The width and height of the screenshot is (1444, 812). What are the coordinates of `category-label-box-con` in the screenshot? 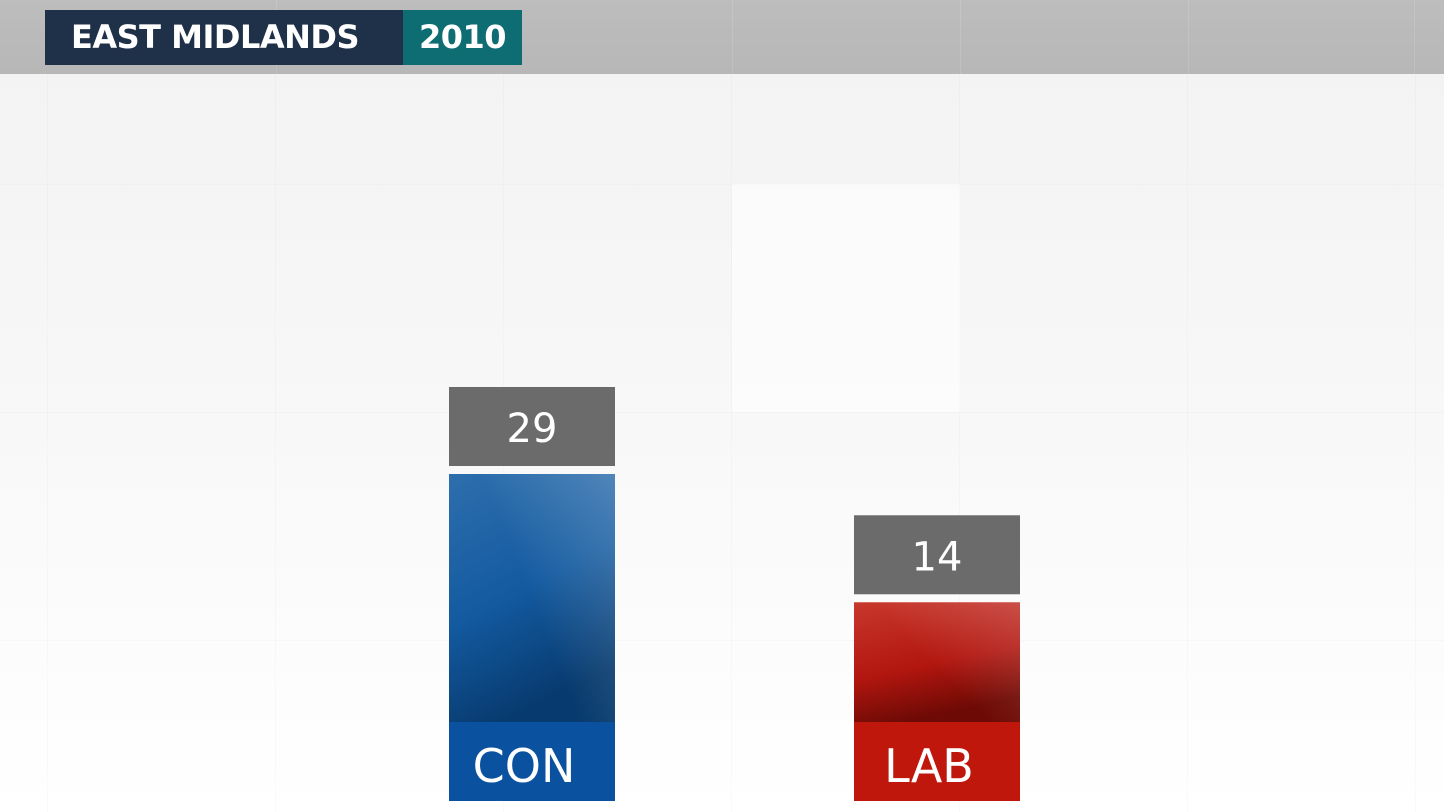 It's located at (532, 761).